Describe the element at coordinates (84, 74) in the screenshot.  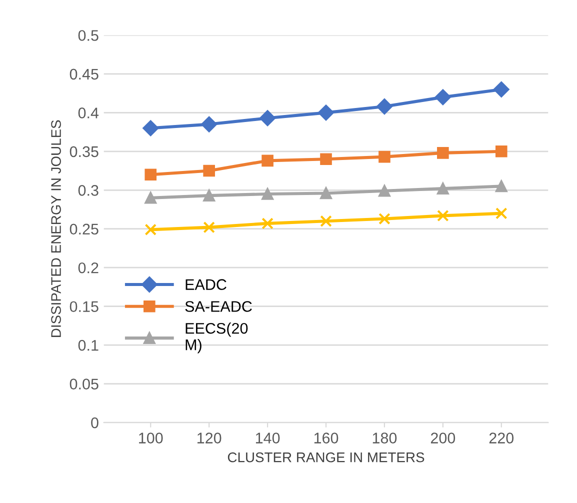
I see `y-tick-label: 0.45` at that location.